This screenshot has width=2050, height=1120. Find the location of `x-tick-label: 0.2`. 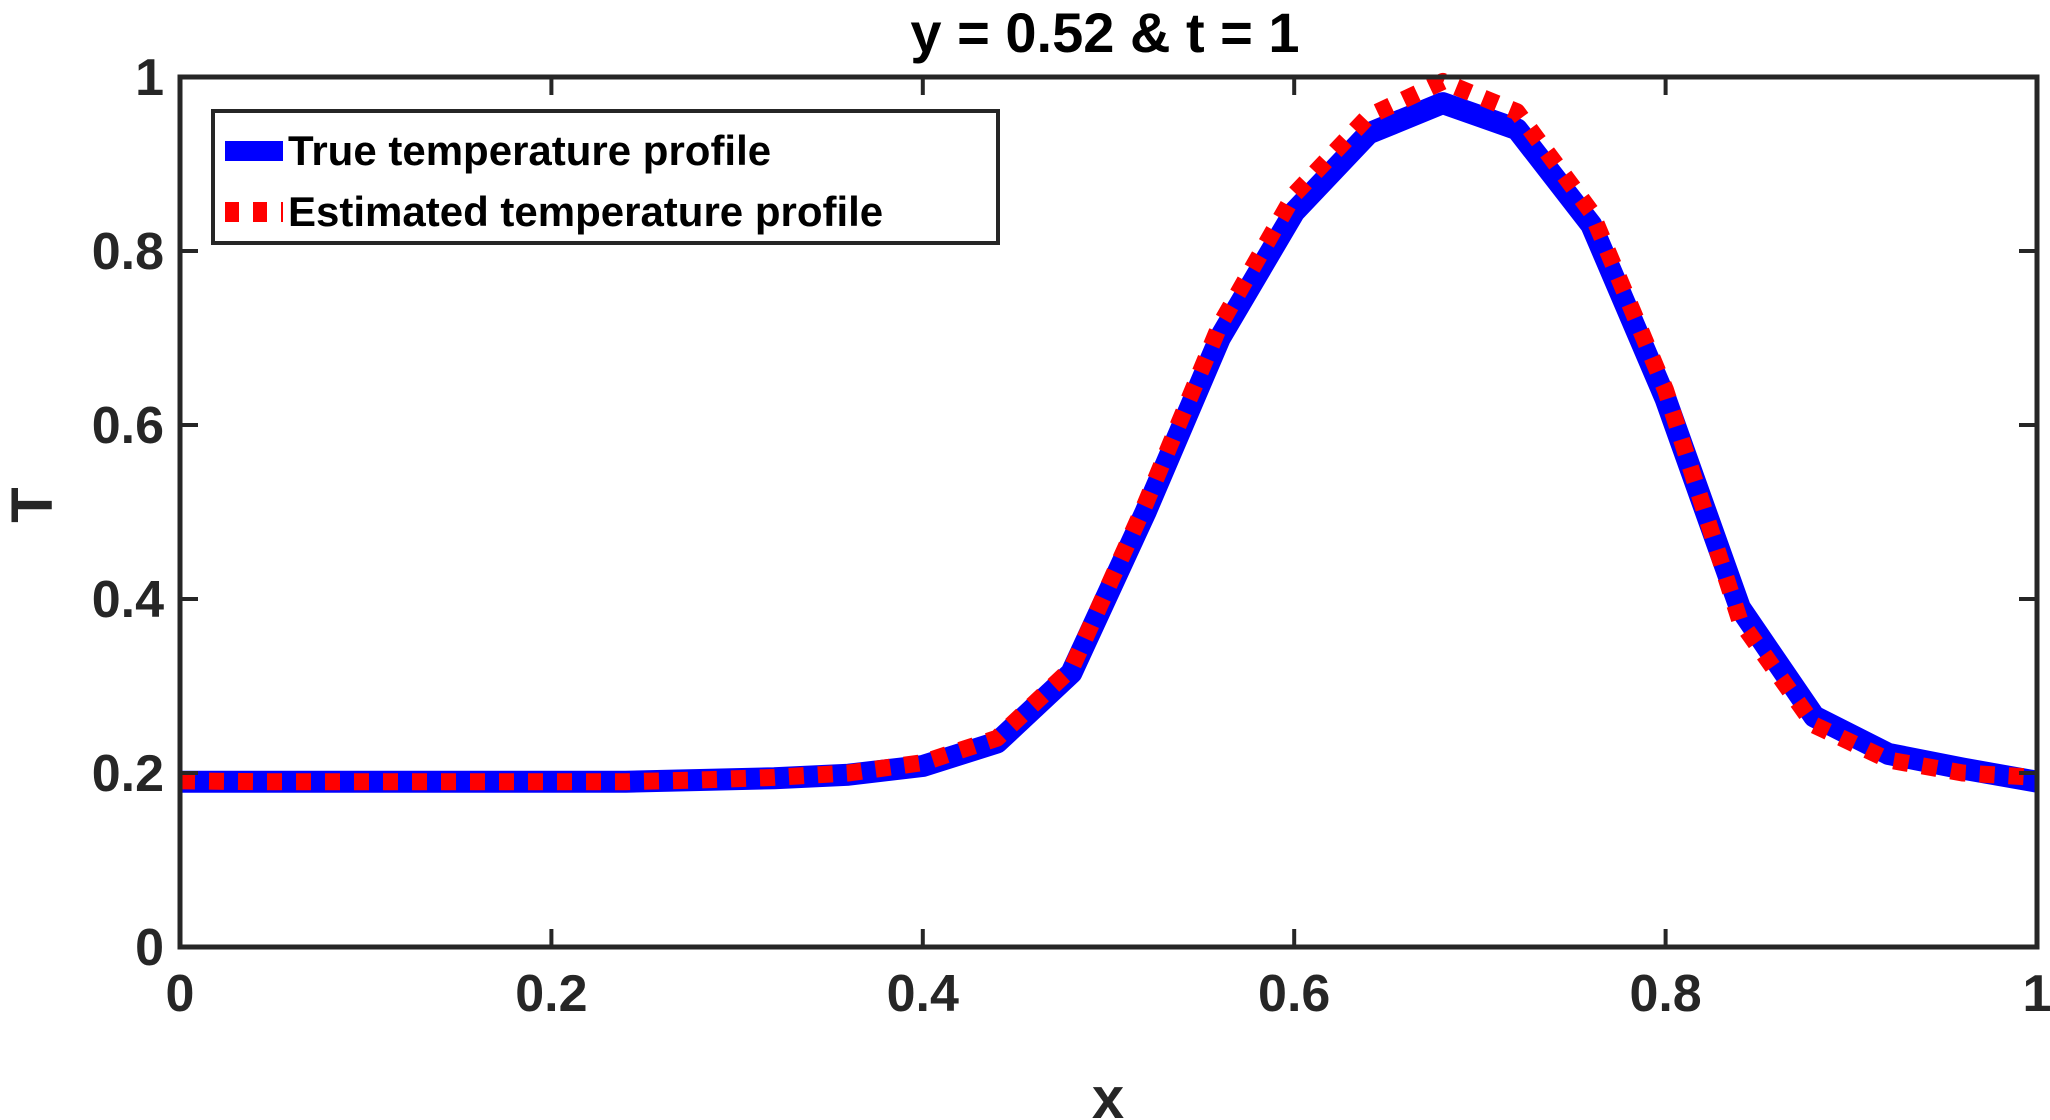

x-tick-label: 0.2 is located at coordinates (551, 994).